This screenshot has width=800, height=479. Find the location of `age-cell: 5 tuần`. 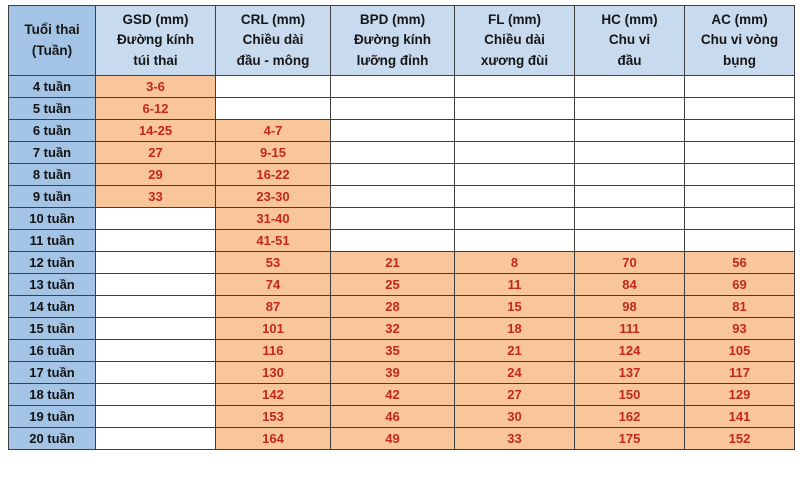

age-cell: 5 tuần is located at coordinates (52, 108).